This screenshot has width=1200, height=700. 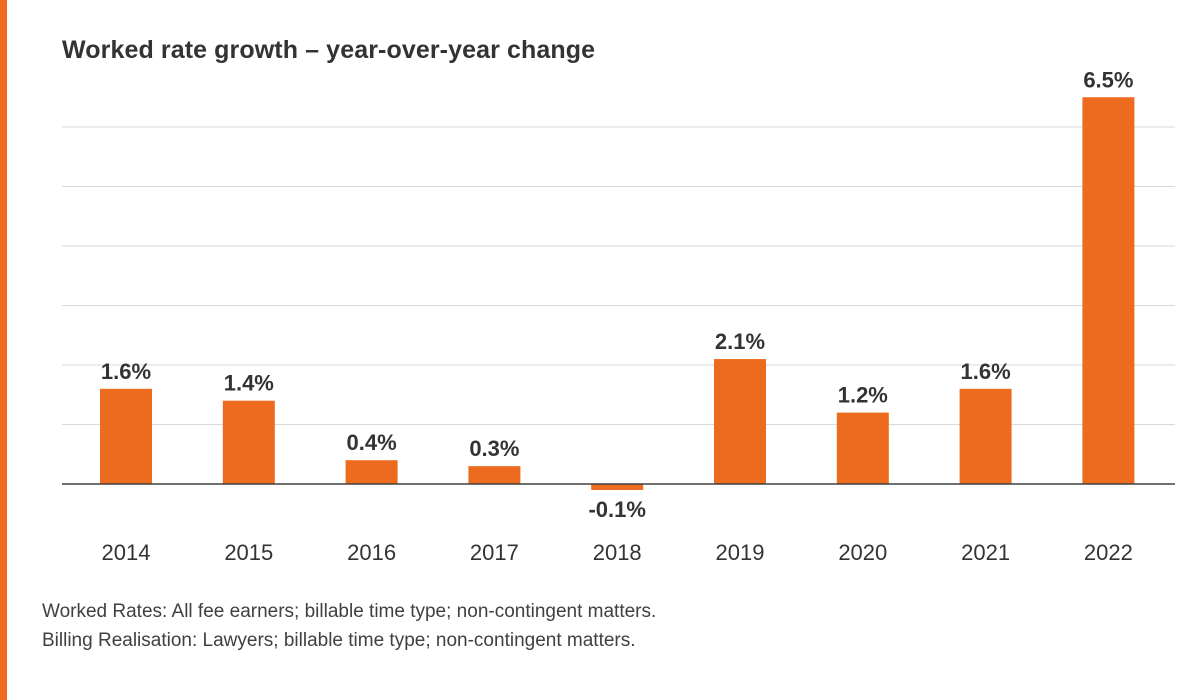 What do you see at coordinates (863, 395) in the screenshot?
I see `value-label-2020: 1.2%` at bounding box center [863, 395].